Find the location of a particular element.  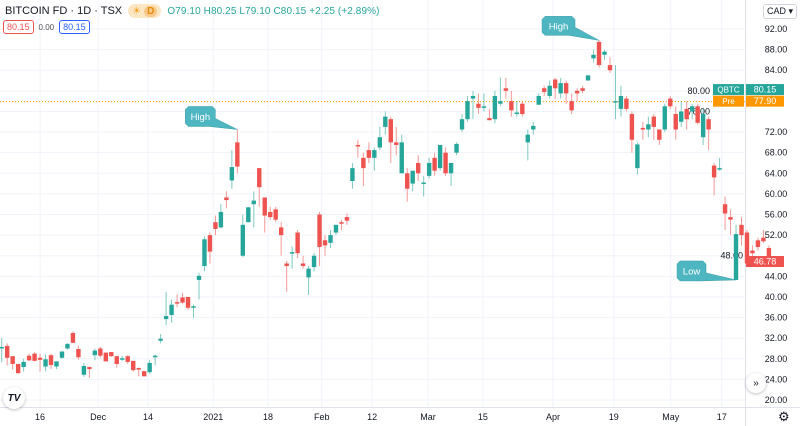

price-label-value: 77.90 is located at coordinates (765, 101).